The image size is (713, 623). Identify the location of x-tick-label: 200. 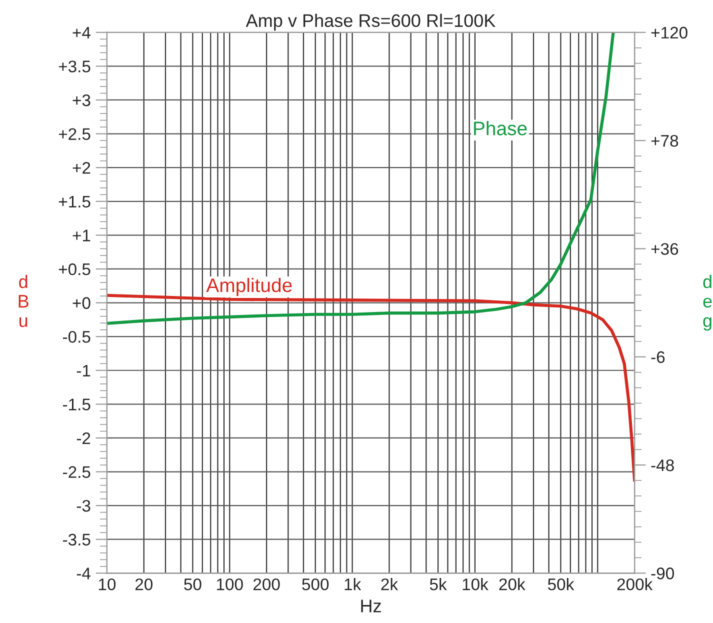
(266, 584).